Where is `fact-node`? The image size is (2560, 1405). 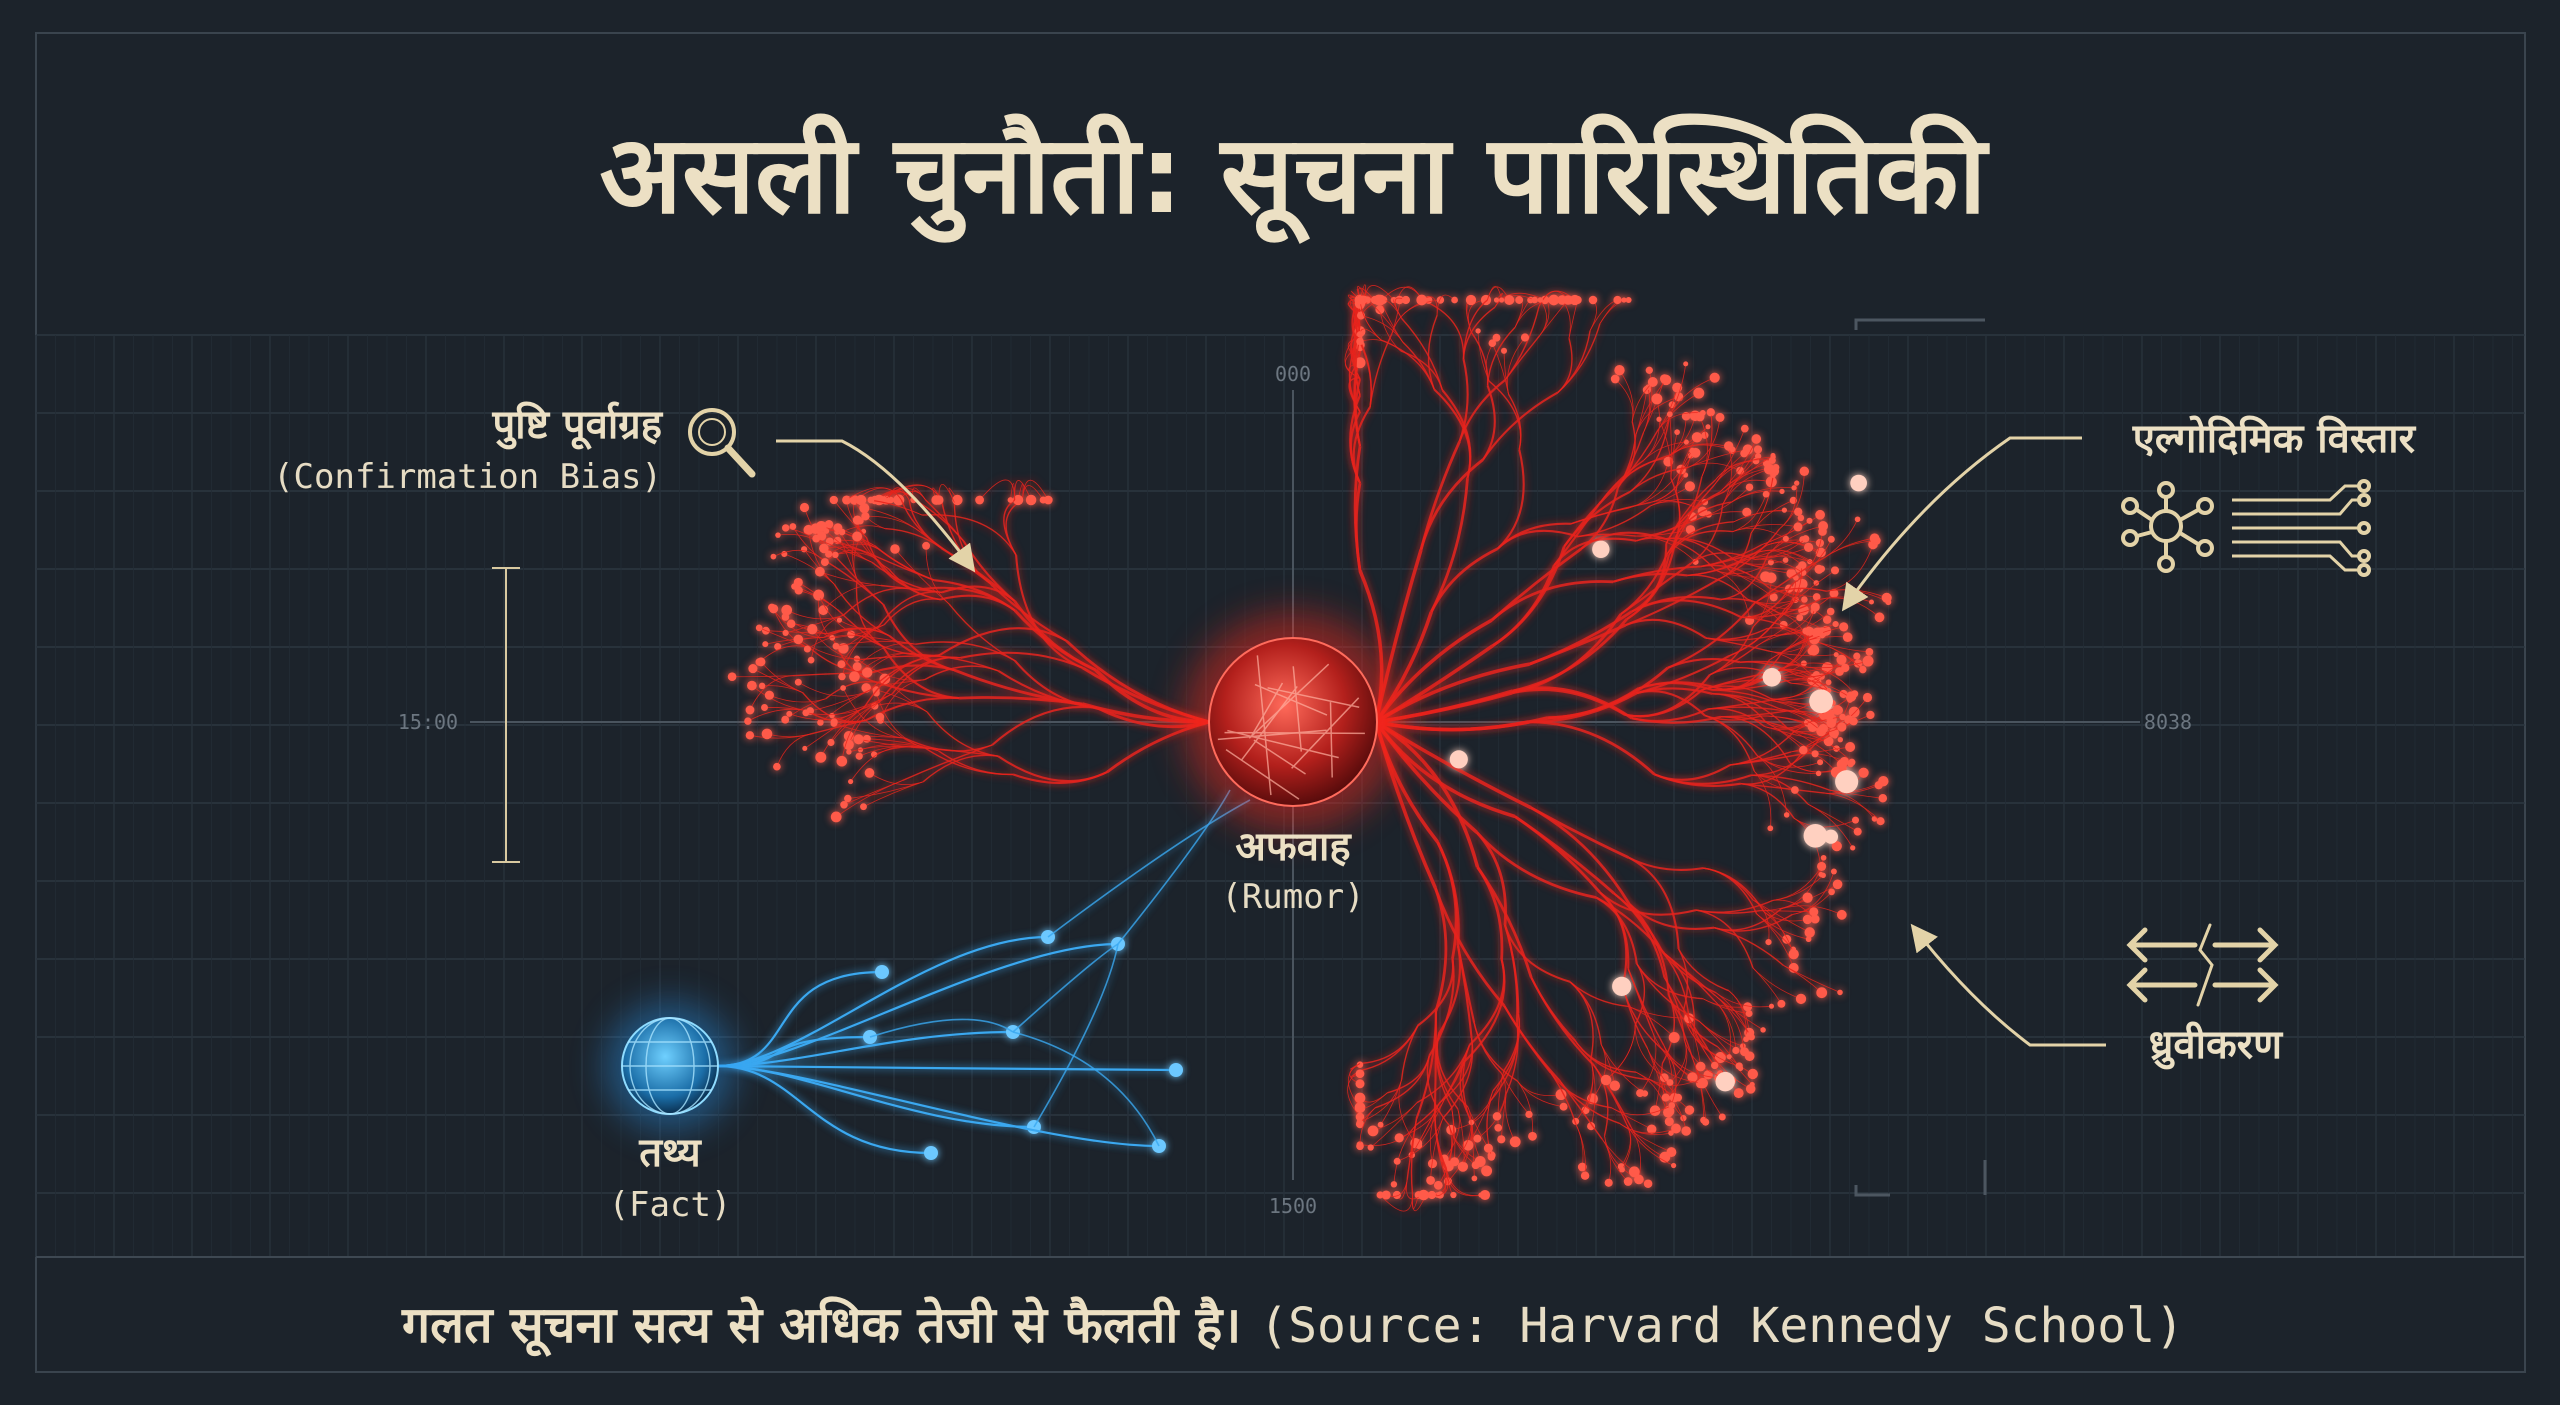
fact-node is located at coordinates (1176, 1070).